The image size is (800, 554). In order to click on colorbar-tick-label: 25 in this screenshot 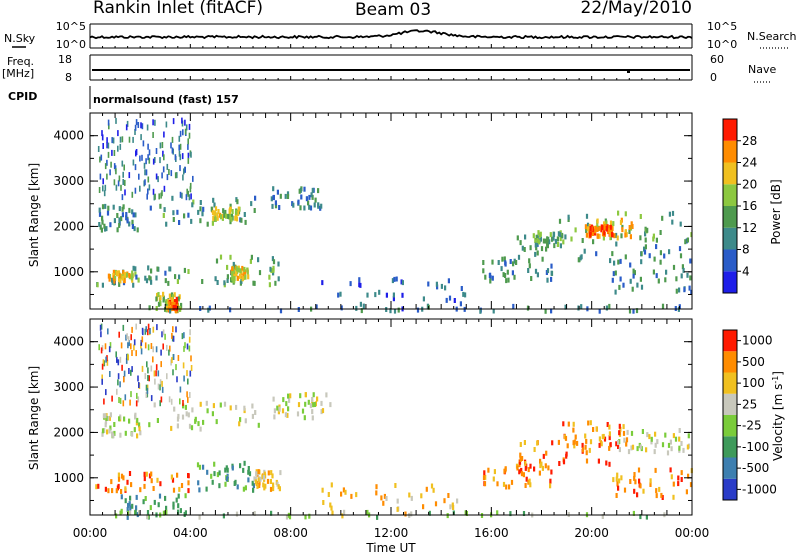, I will do `click(749, 404)`.